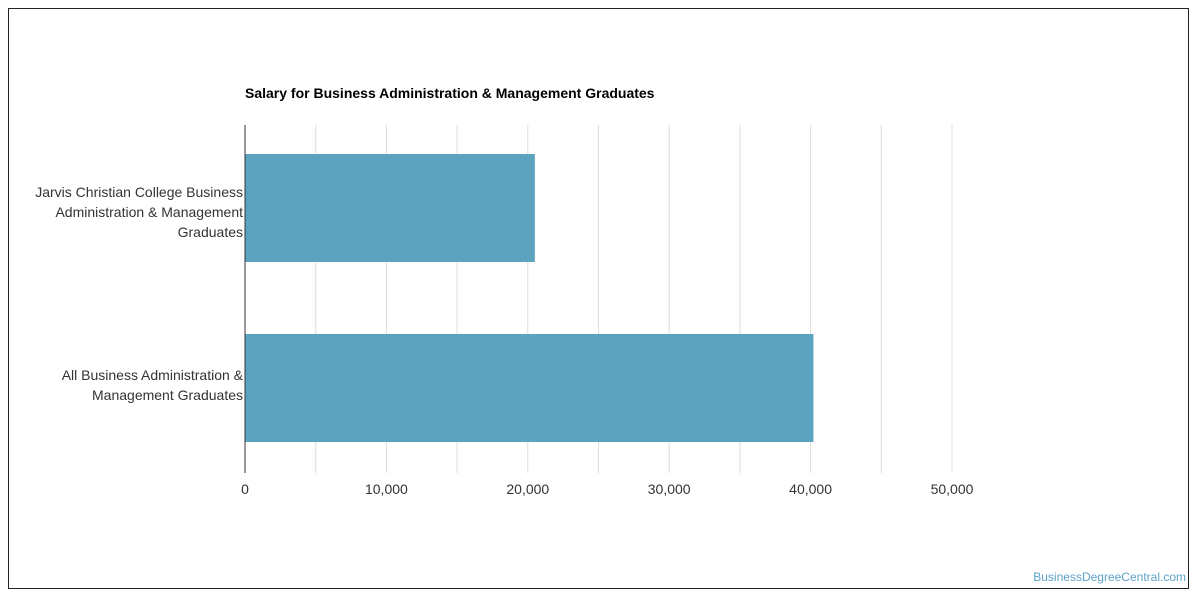  I want to click on x-tick-label: 50,000, so click(952, 489).